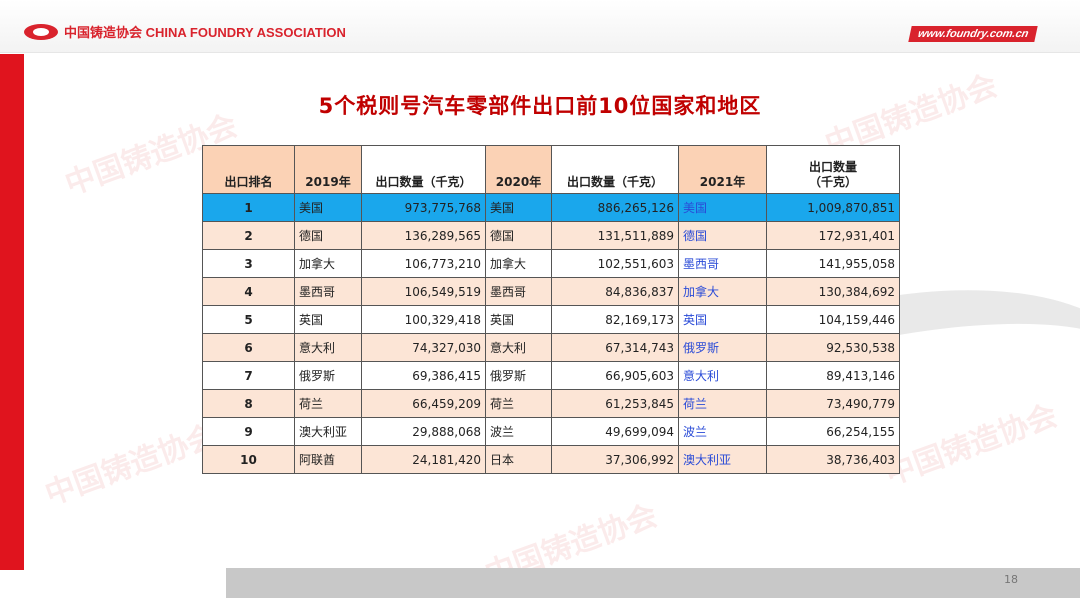 This screenshot has width=1080, height=608. Describe the element at coordinates (518, 207) in the screenshot. I see `country-2020-cell: 美国` at that location.